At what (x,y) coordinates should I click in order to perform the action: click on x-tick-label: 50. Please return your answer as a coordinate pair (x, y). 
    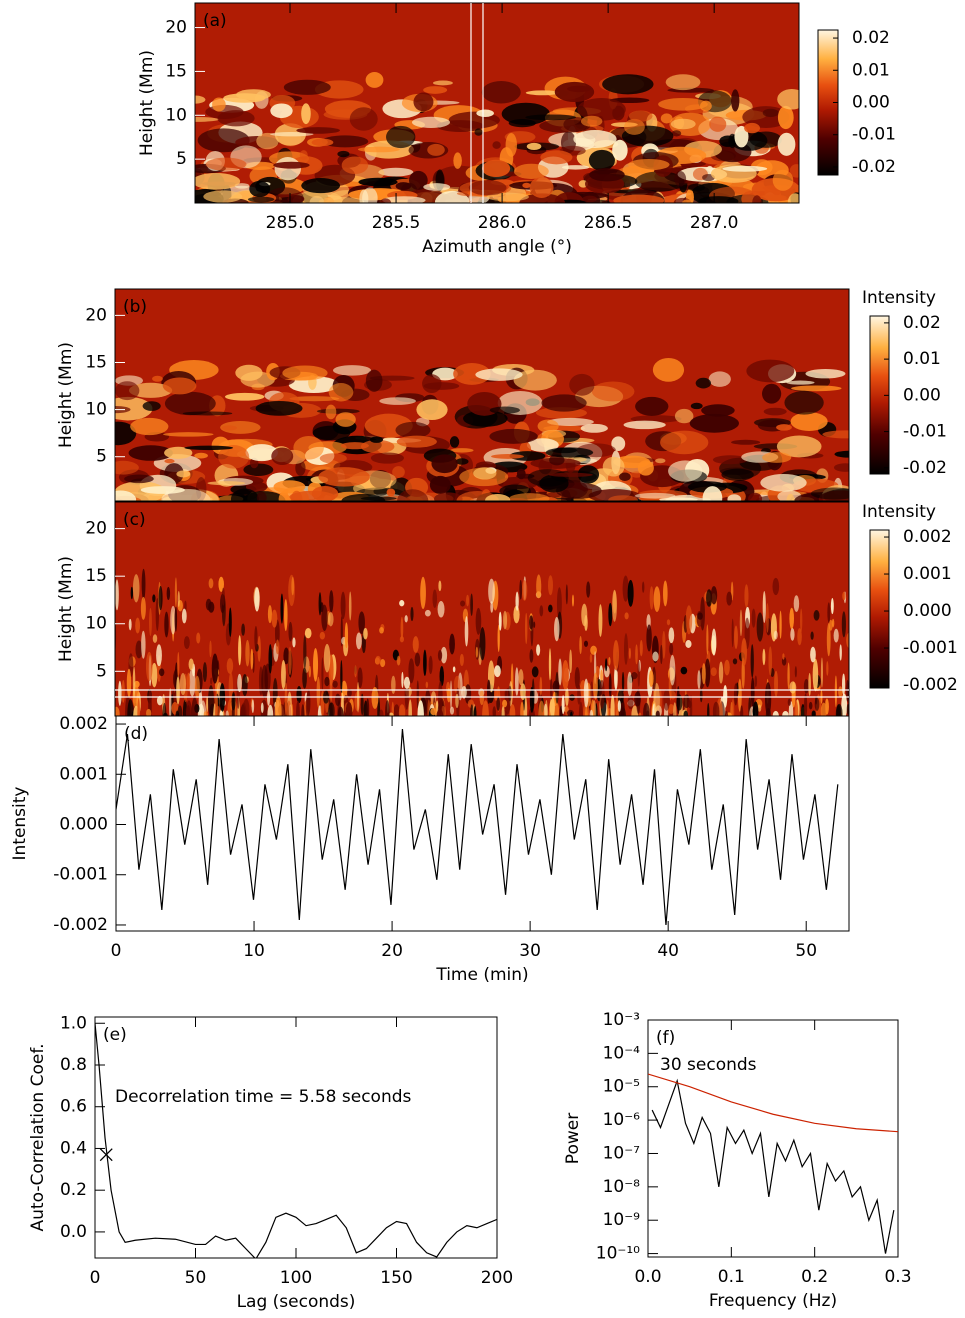
    Looking at the image, I should click on (196, 1278).